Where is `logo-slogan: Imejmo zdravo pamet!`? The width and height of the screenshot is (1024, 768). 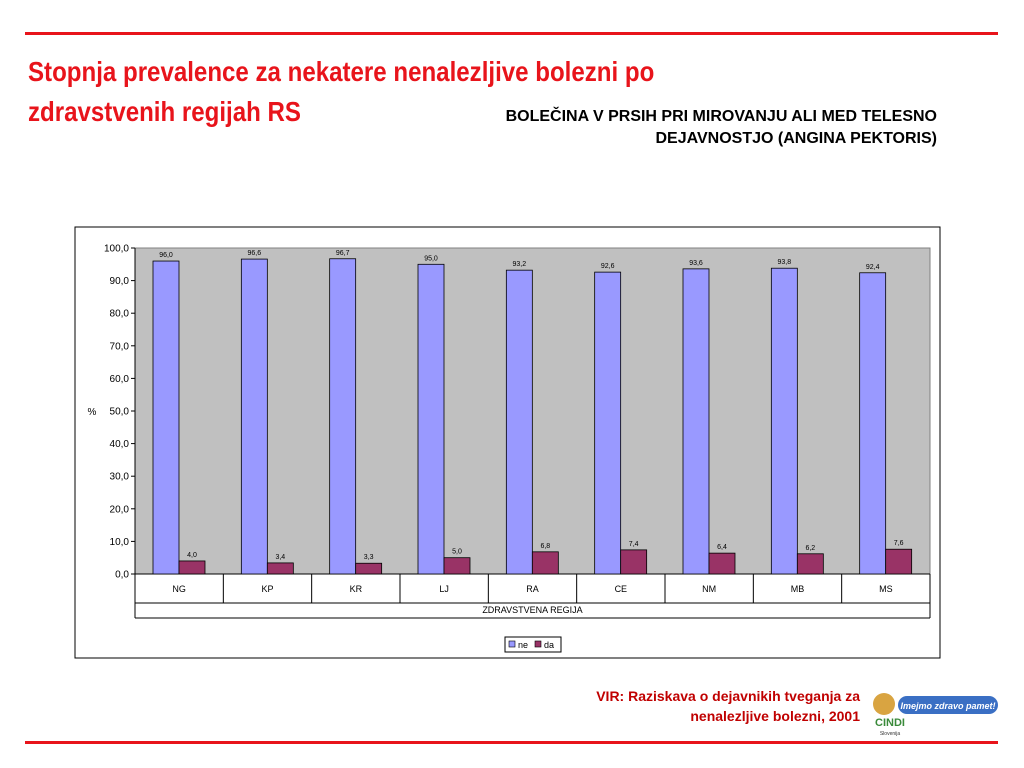 logo-slogan: Imejmo zdravo pamet! is located at coordinates (947, 706).